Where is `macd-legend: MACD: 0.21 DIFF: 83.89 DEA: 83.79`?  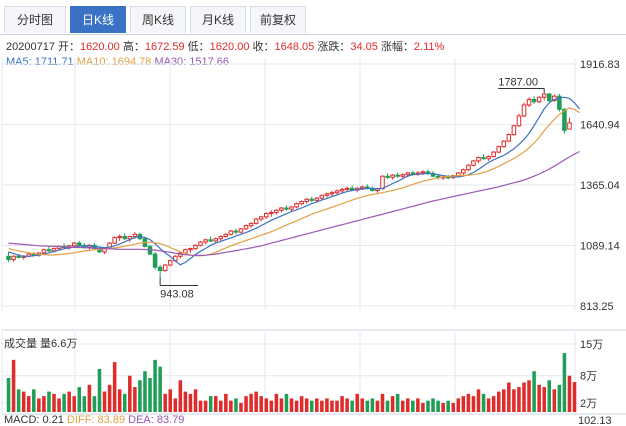
macd-legend: MACD: 0.21 DIFF: 83.89 DEA: 83.79 is located at coordinates (94, 420).